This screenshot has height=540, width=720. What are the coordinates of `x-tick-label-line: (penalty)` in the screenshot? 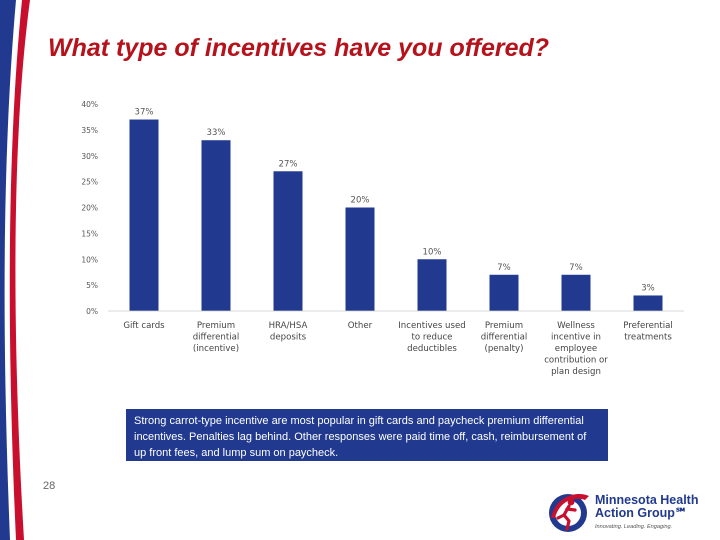 It's located at (503, 349).